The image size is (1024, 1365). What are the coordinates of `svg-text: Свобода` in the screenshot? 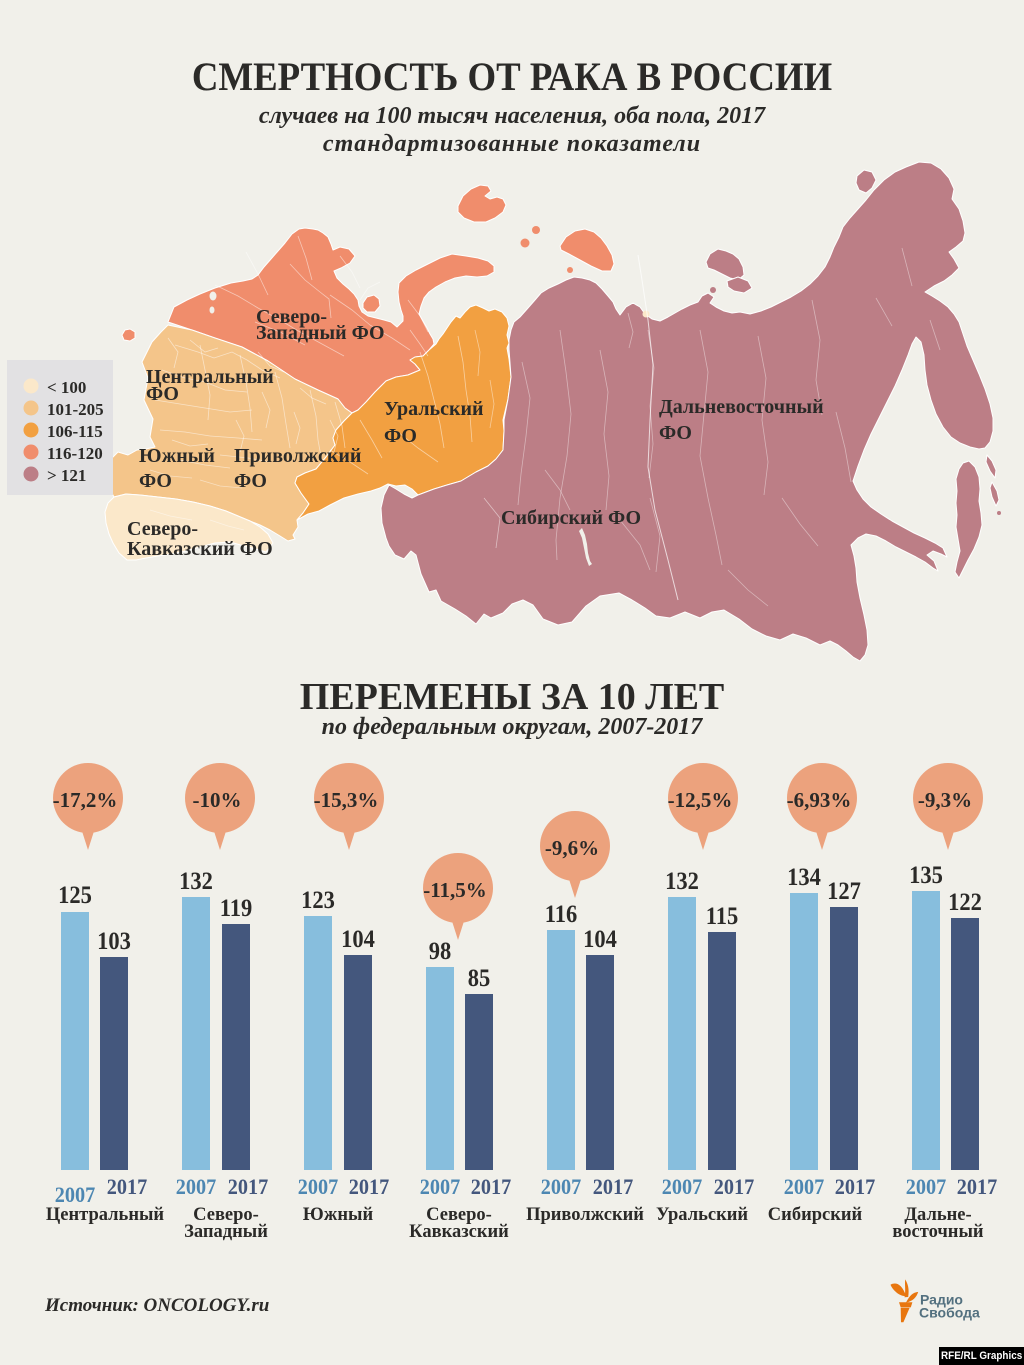 It's located at (949, 1313).